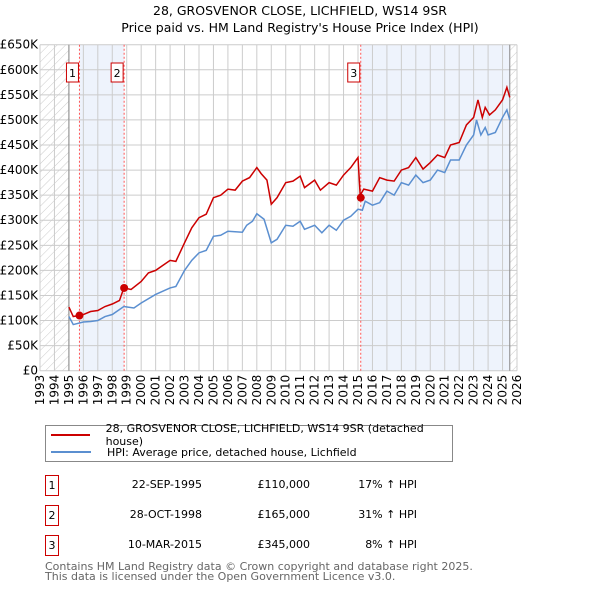  What do you see at coordinates (284, 484) in the screenshot?
I see `sale-price: £110,000` at bounding box center [284, 484].